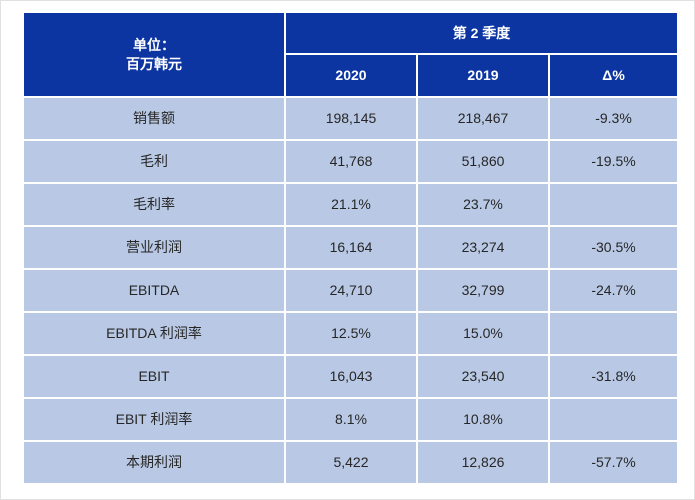  I want to click on row-label: EBITDA 利润率, so click(154, 333).